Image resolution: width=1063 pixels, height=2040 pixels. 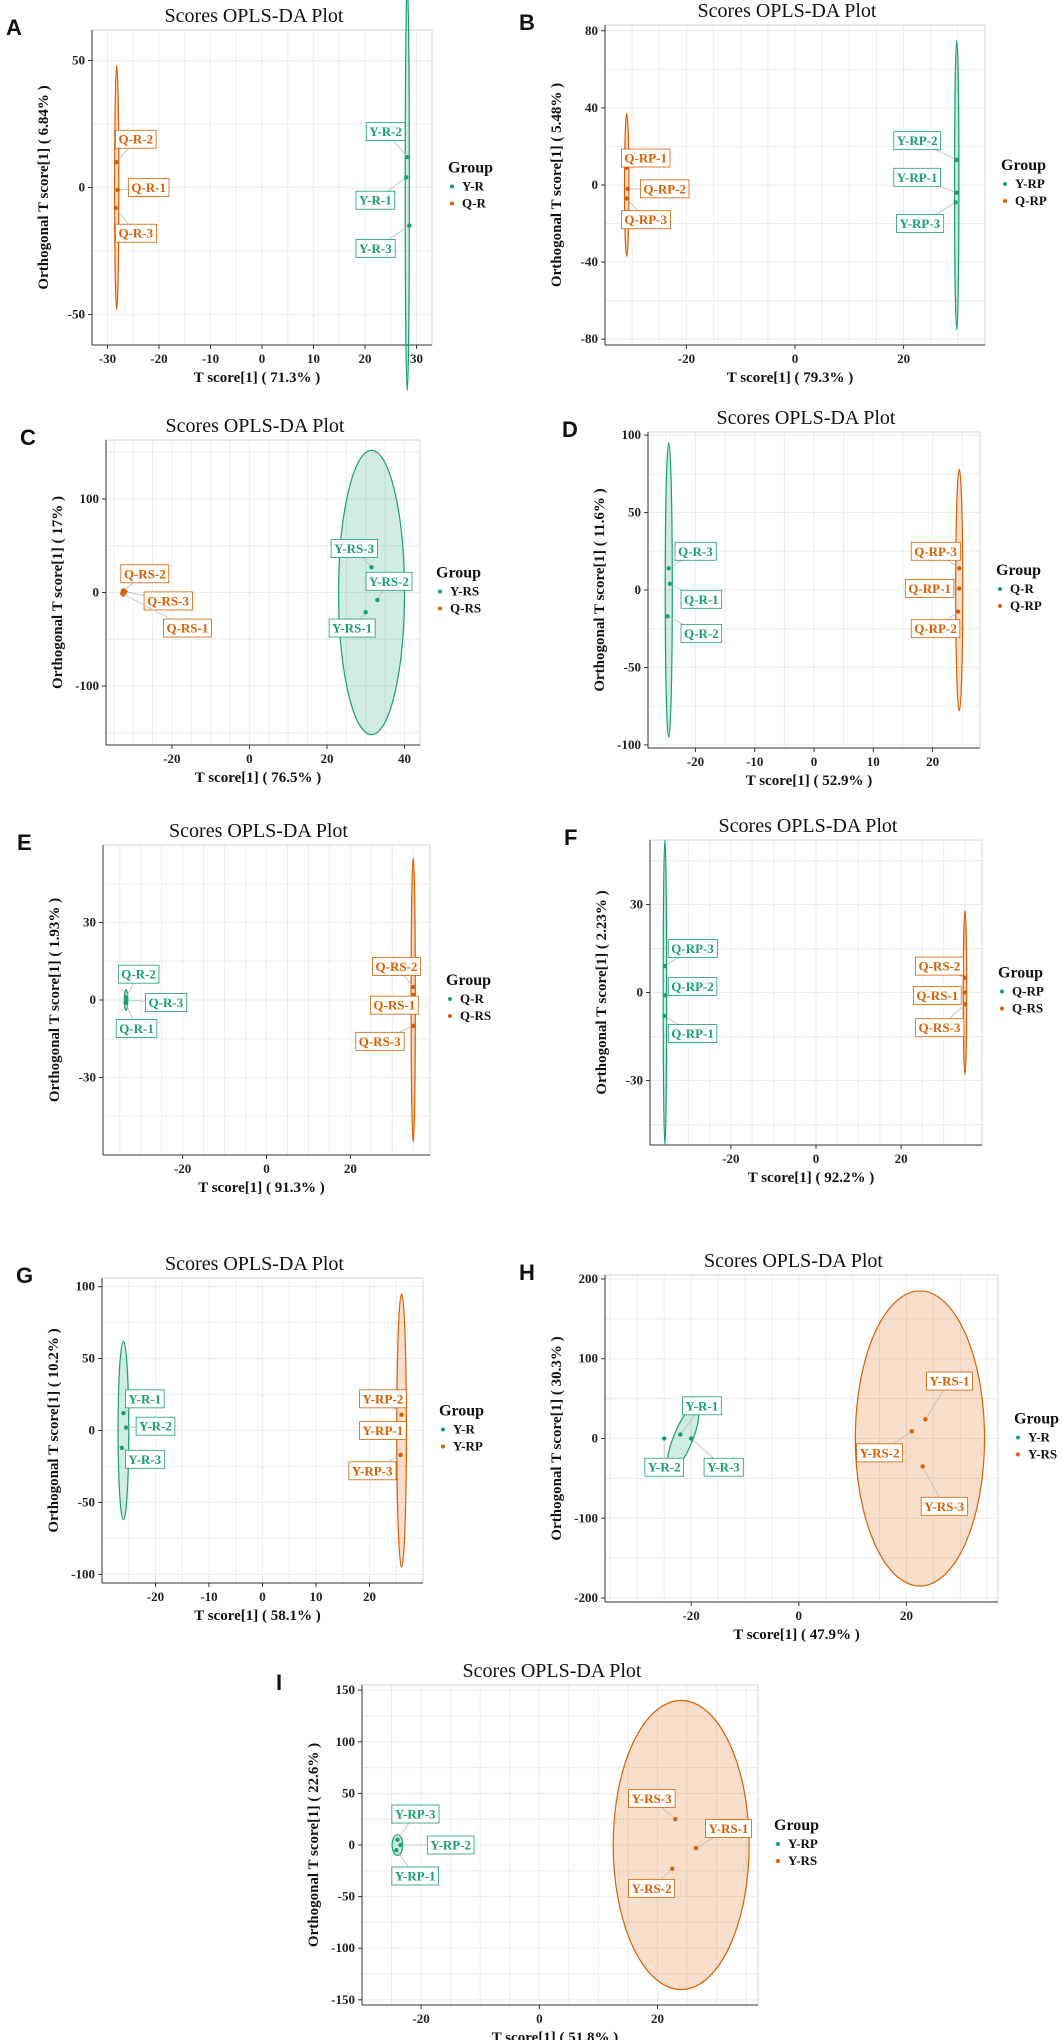 I want to click on y-tick-label: -150, so click(x=343, y=1999).